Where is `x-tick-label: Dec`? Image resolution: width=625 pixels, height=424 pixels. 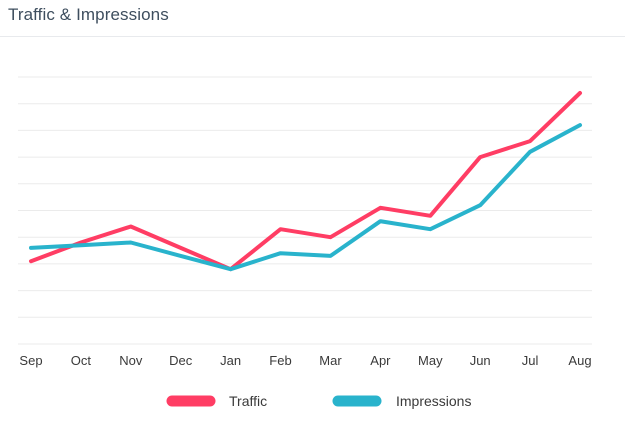 x-tick-label: Dec is located at coordinates (181, 360).